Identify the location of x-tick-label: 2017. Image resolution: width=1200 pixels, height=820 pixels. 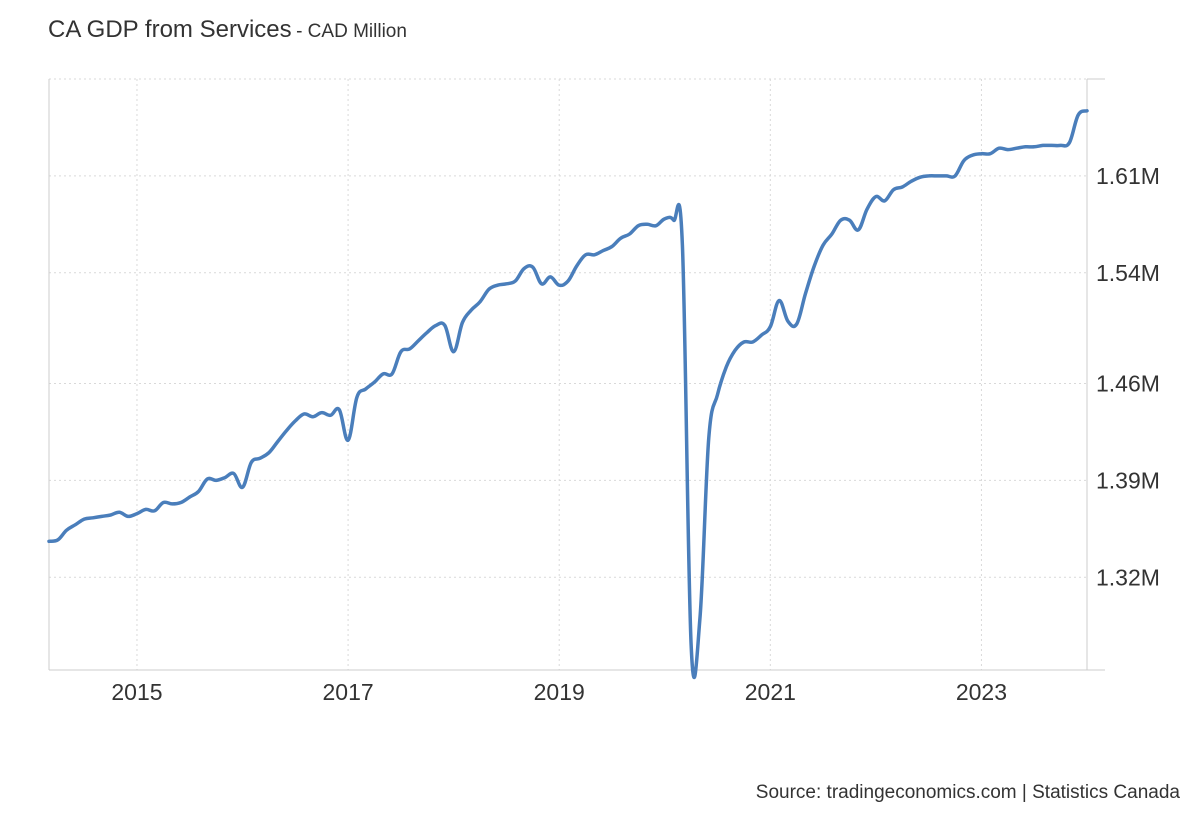
(347, 692).